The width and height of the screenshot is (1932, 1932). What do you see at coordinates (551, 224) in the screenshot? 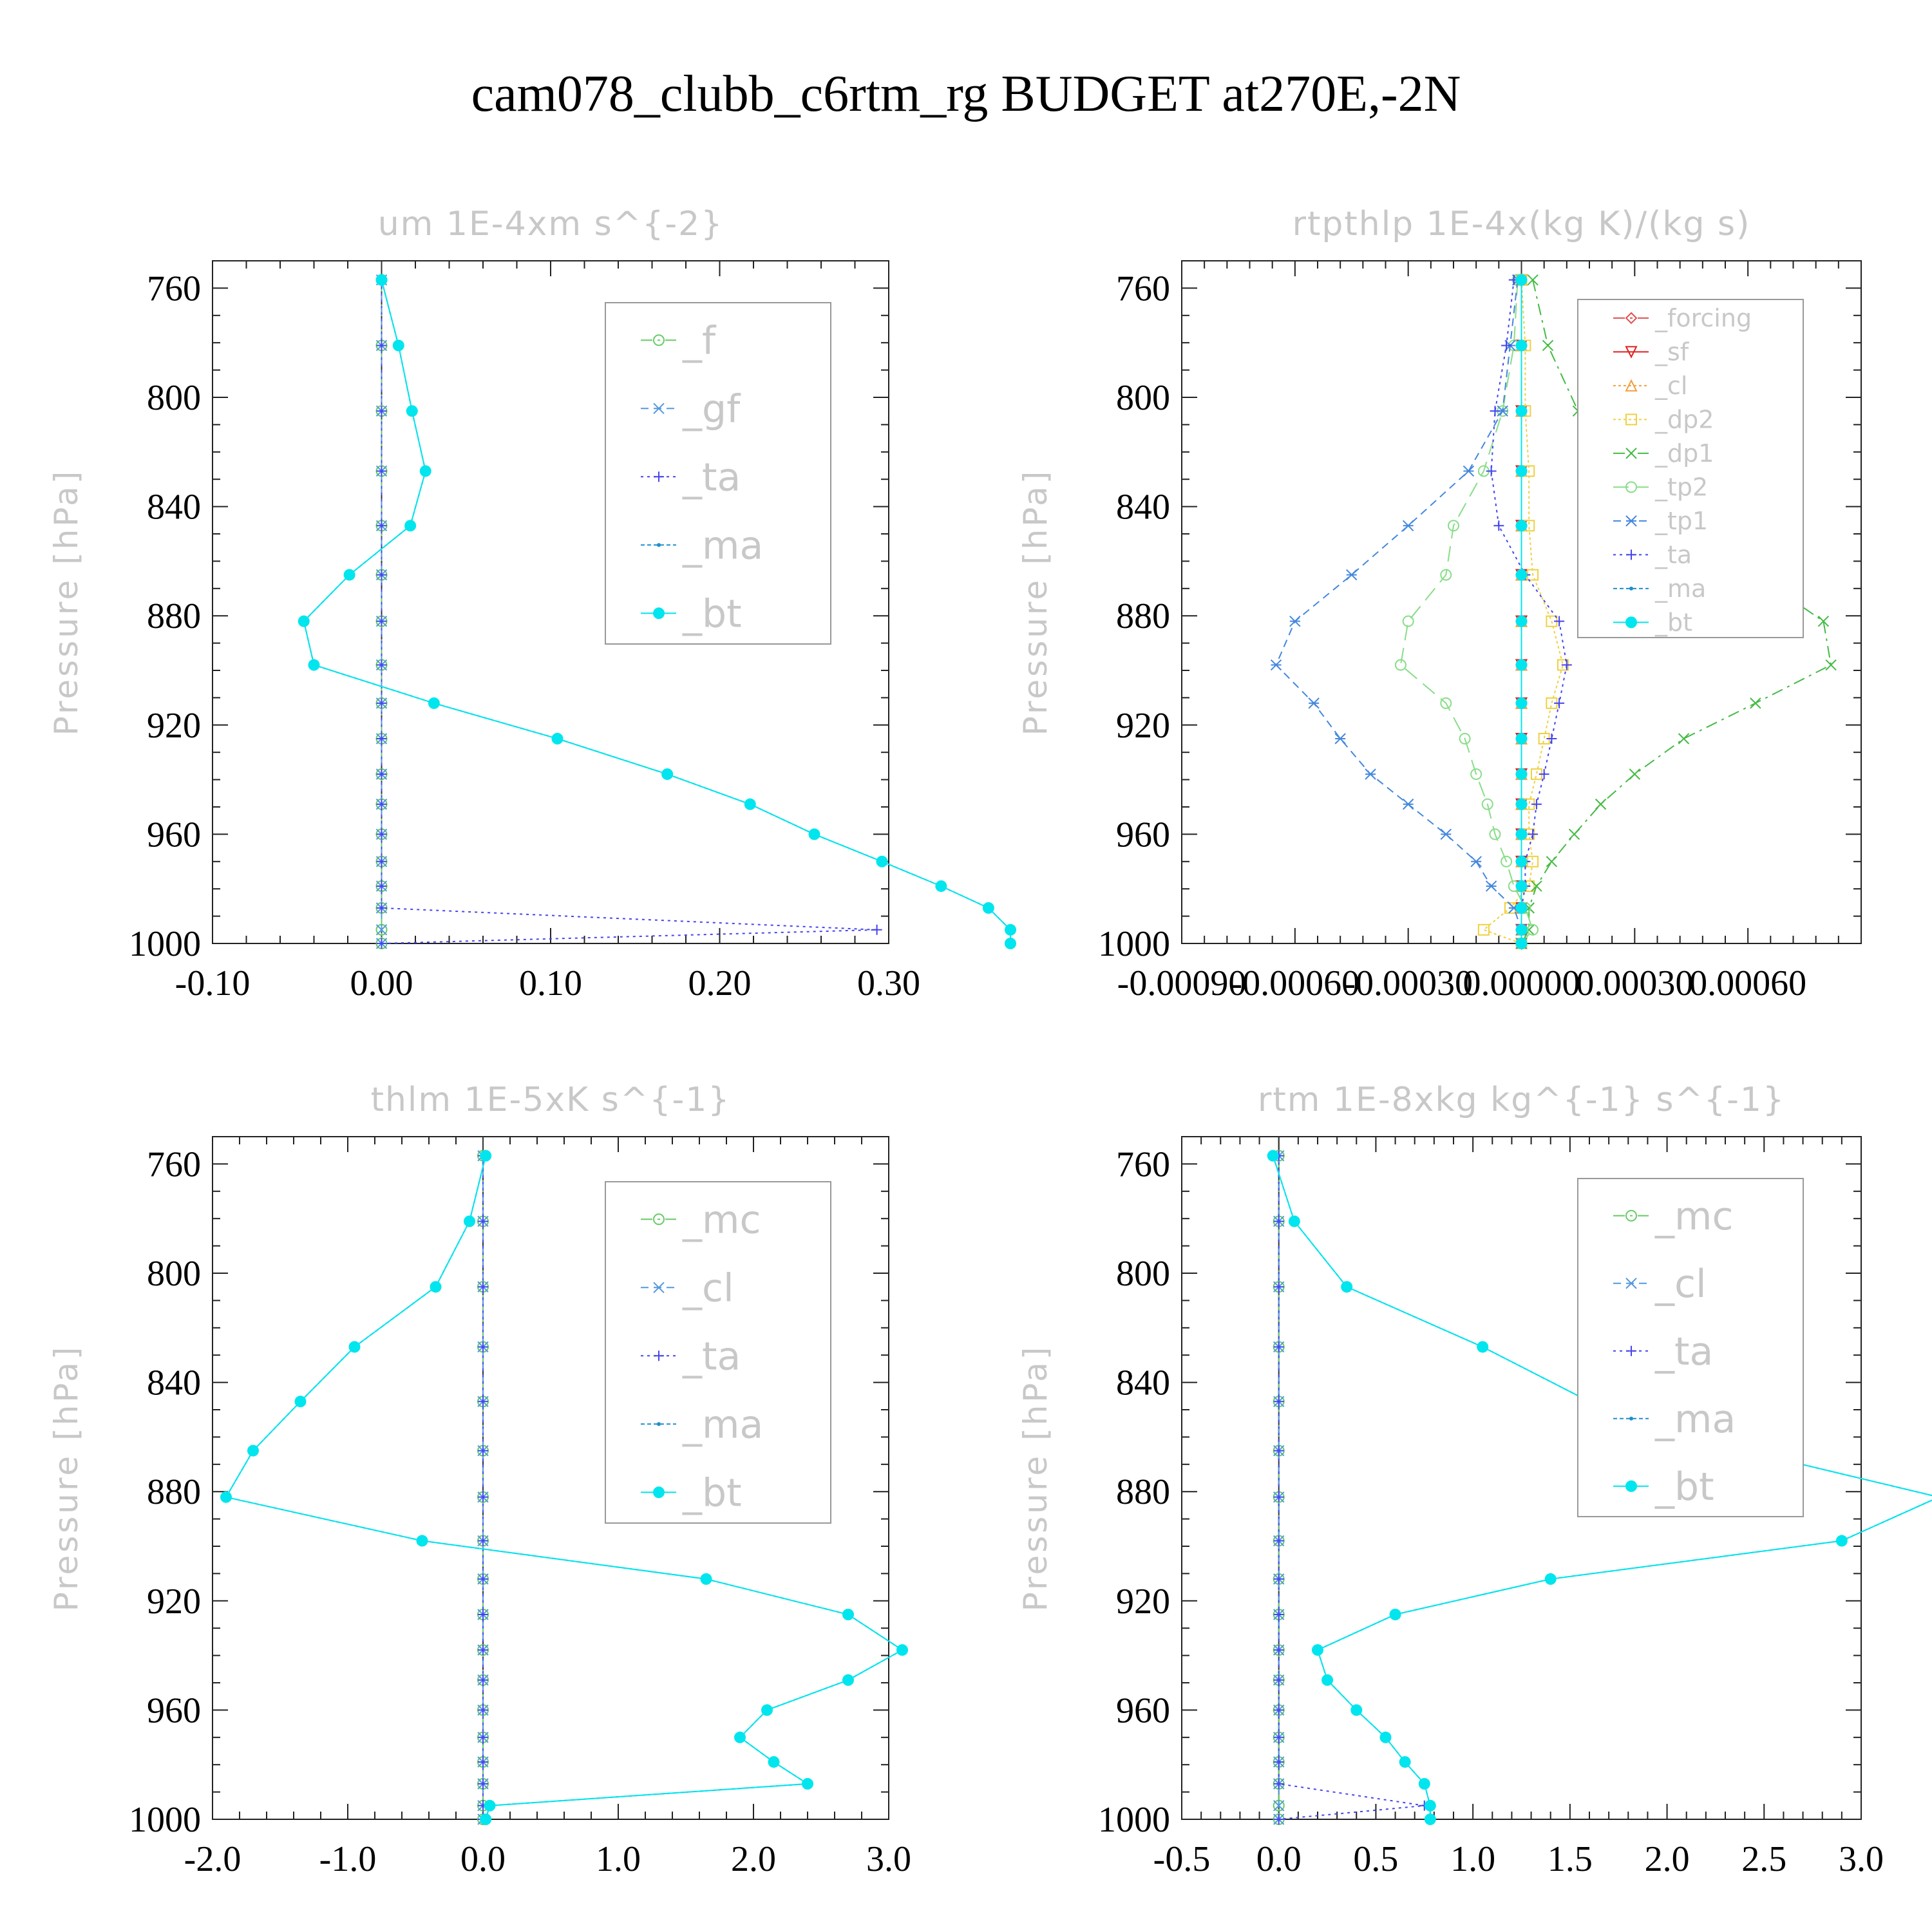
I see `panel-title: um 1E-4xm s^{-2}` at bounding box center [551, 224].